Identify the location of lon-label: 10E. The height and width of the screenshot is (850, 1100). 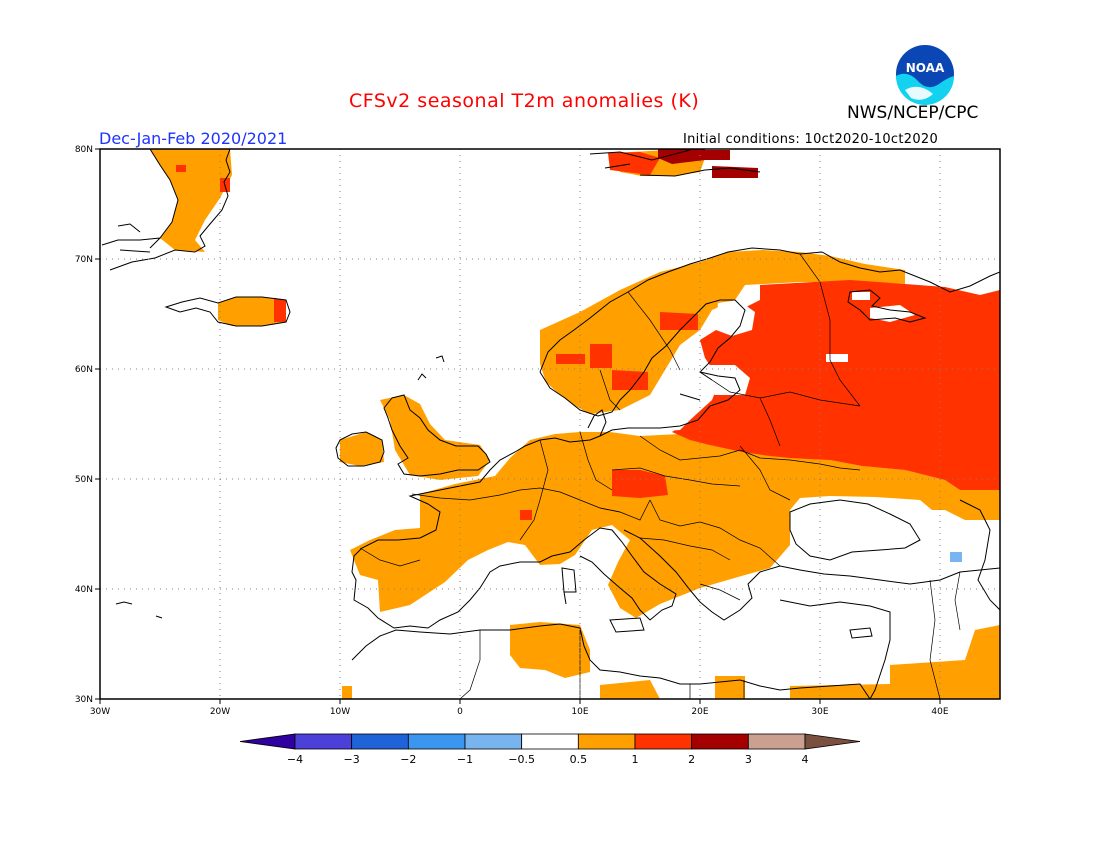
(579, 712).